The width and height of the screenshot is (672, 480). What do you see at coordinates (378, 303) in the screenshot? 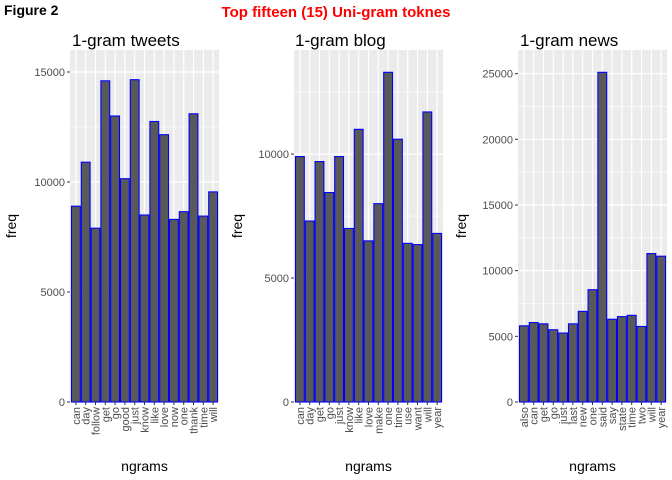
I see `bar-make` at bounding box center [378, 303].